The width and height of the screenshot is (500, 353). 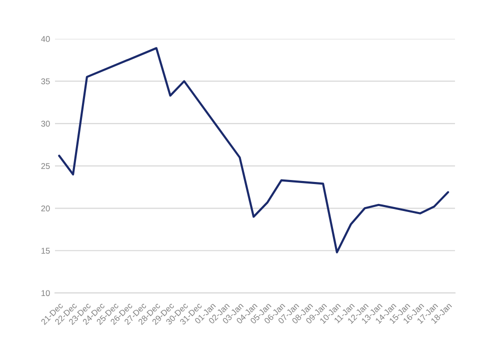 I want to click on y-tick-label: 35, so click(x=45, y=81).